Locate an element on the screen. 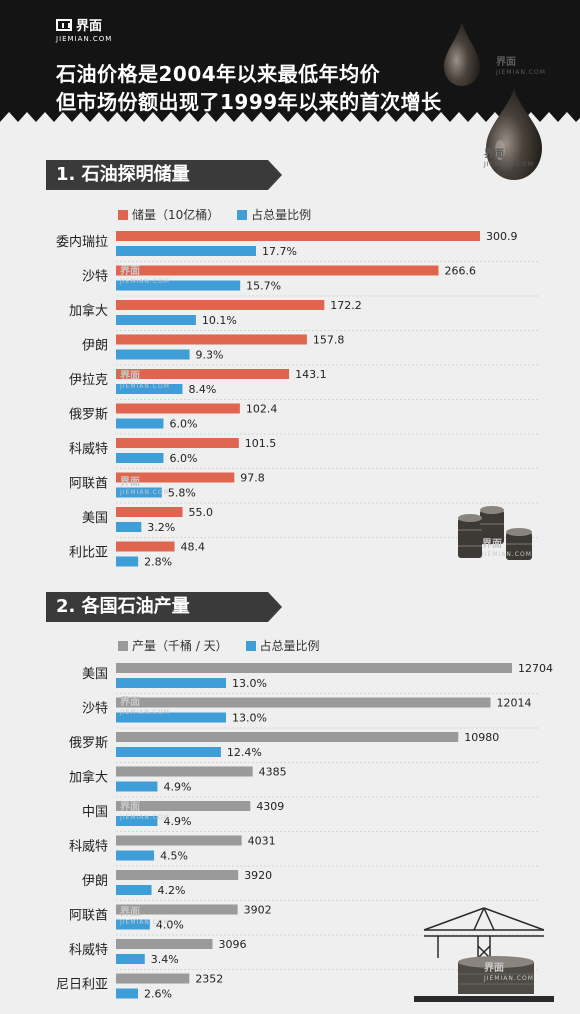  headline-line-2: 但市场份额出现了1999年以来的首次增长 is located at coordinates (249, 102).